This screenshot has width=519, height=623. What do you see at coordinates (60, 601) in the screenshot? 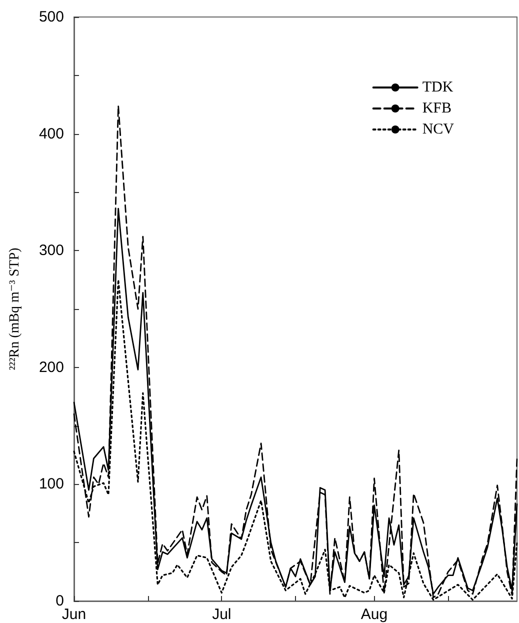
I see `y-tick-label: 0` at bounding box center [60, 601].